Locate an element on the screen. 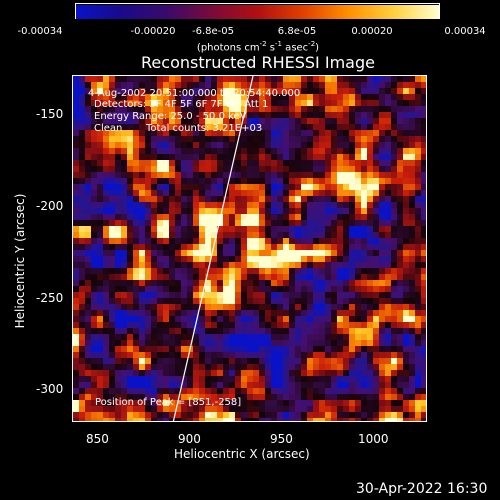  x-tick-label: 900 is located at coordinates (189, 439).